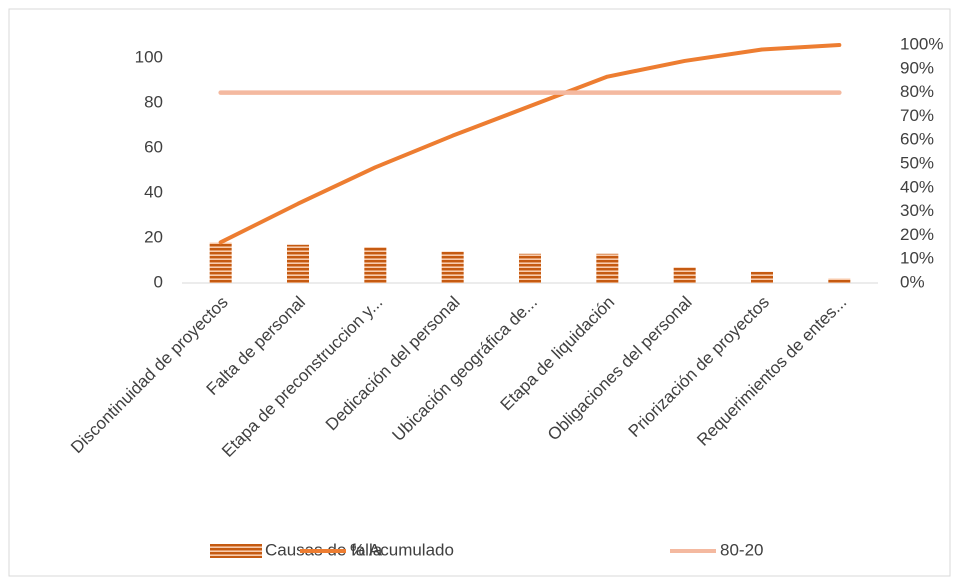 The height and width of the screenshot is (585, 960). Describe the element at coordinates (912, 281) in the screenshot. I see `y2-tick-label: 0%` at that location.